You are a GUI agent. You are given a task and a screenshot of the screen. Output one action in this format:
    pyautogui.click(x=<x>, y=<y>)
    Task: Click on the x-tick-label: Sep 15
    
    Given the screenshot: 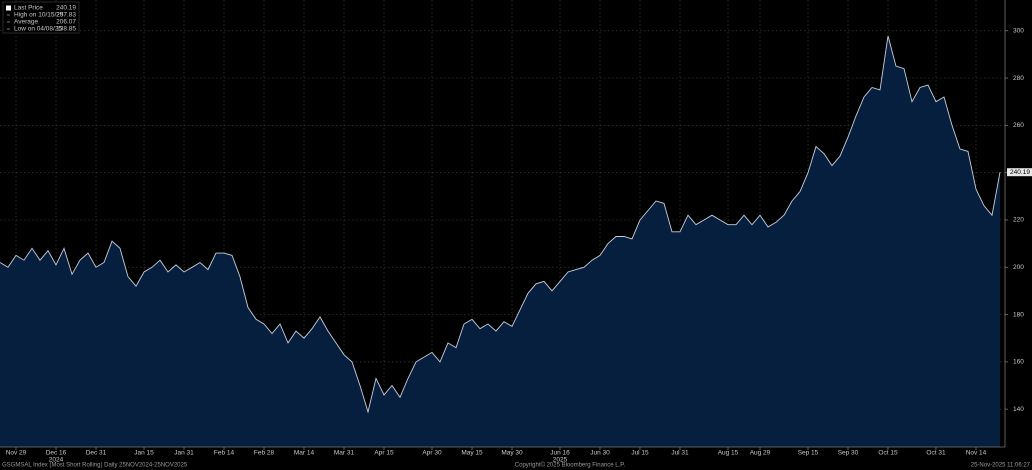 What is the action you would take?
    pyautogui.click(x=808, y=453)
    